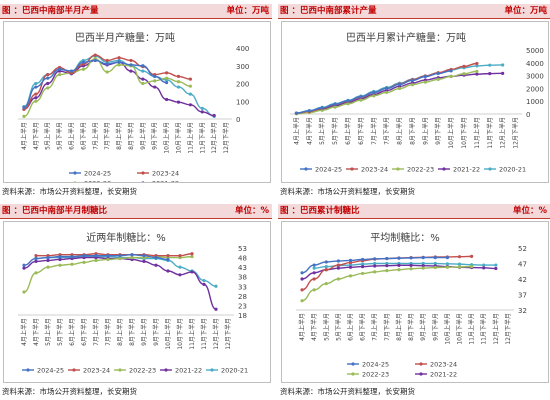 The width and height of the screenshot is (550, 400). What do you see at coordinates (535, 51) in the screenshot?
I see `y-tick-label: 5000` at bounding box center [535, 51].